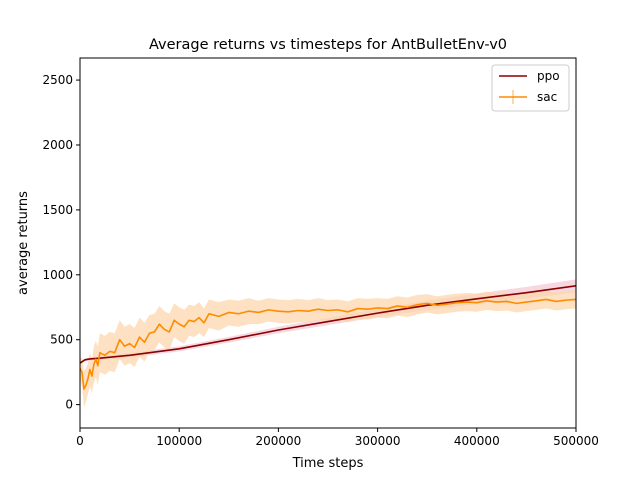 The width and height of the screenshot is (640, 480). What do you see at coordinates (328, 324) in the screenshot?
I see `series-line-ppo` at bounding box center [328, 324].